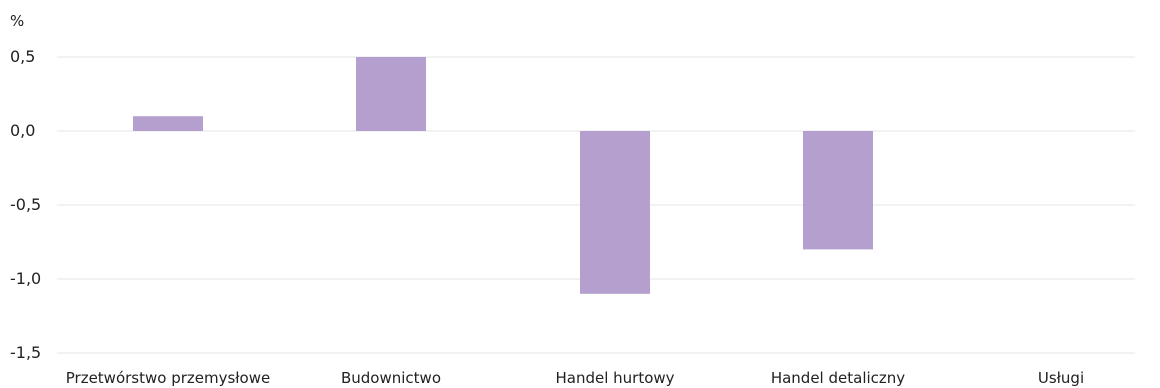 This screenshot has width=1160, height=388. What do you see at coordinates (168, 378) in the screenshot?
I see `x-category-label: Przetwórstwo przemysłowe` at bounding box center [168, 378].